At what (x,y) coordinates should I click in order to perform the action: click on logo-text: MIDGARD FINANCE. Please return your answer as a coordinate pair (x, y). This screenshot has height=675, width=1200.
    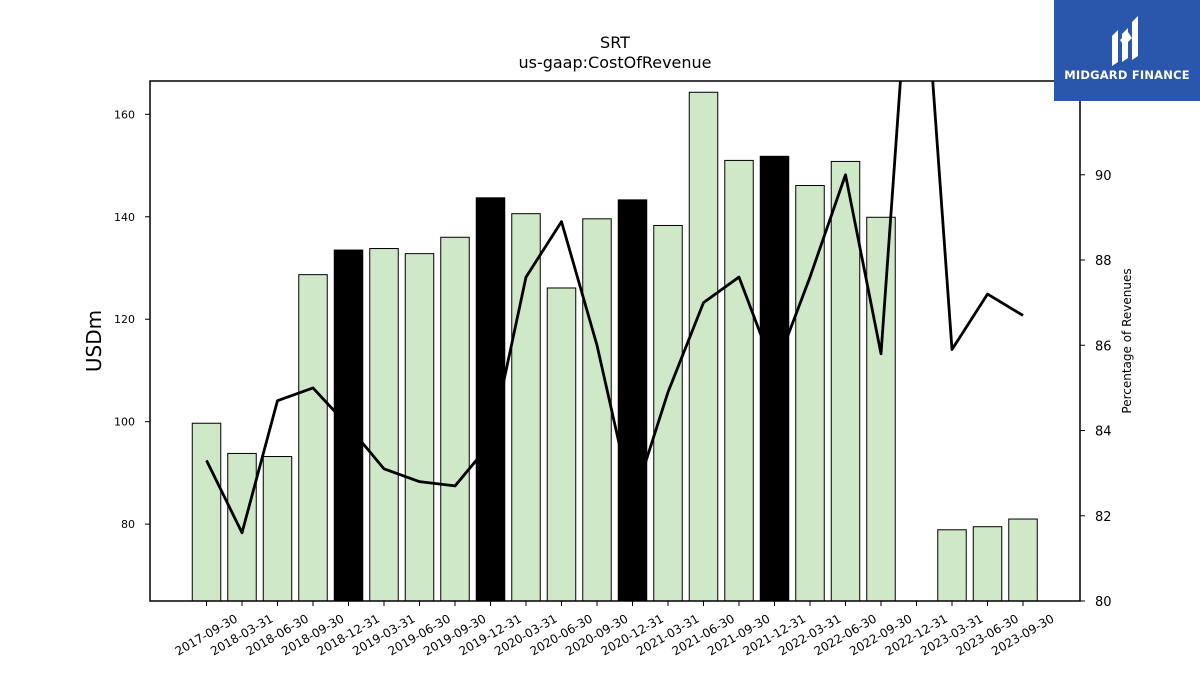
    Looking at the image, I should click on (1127, 75).